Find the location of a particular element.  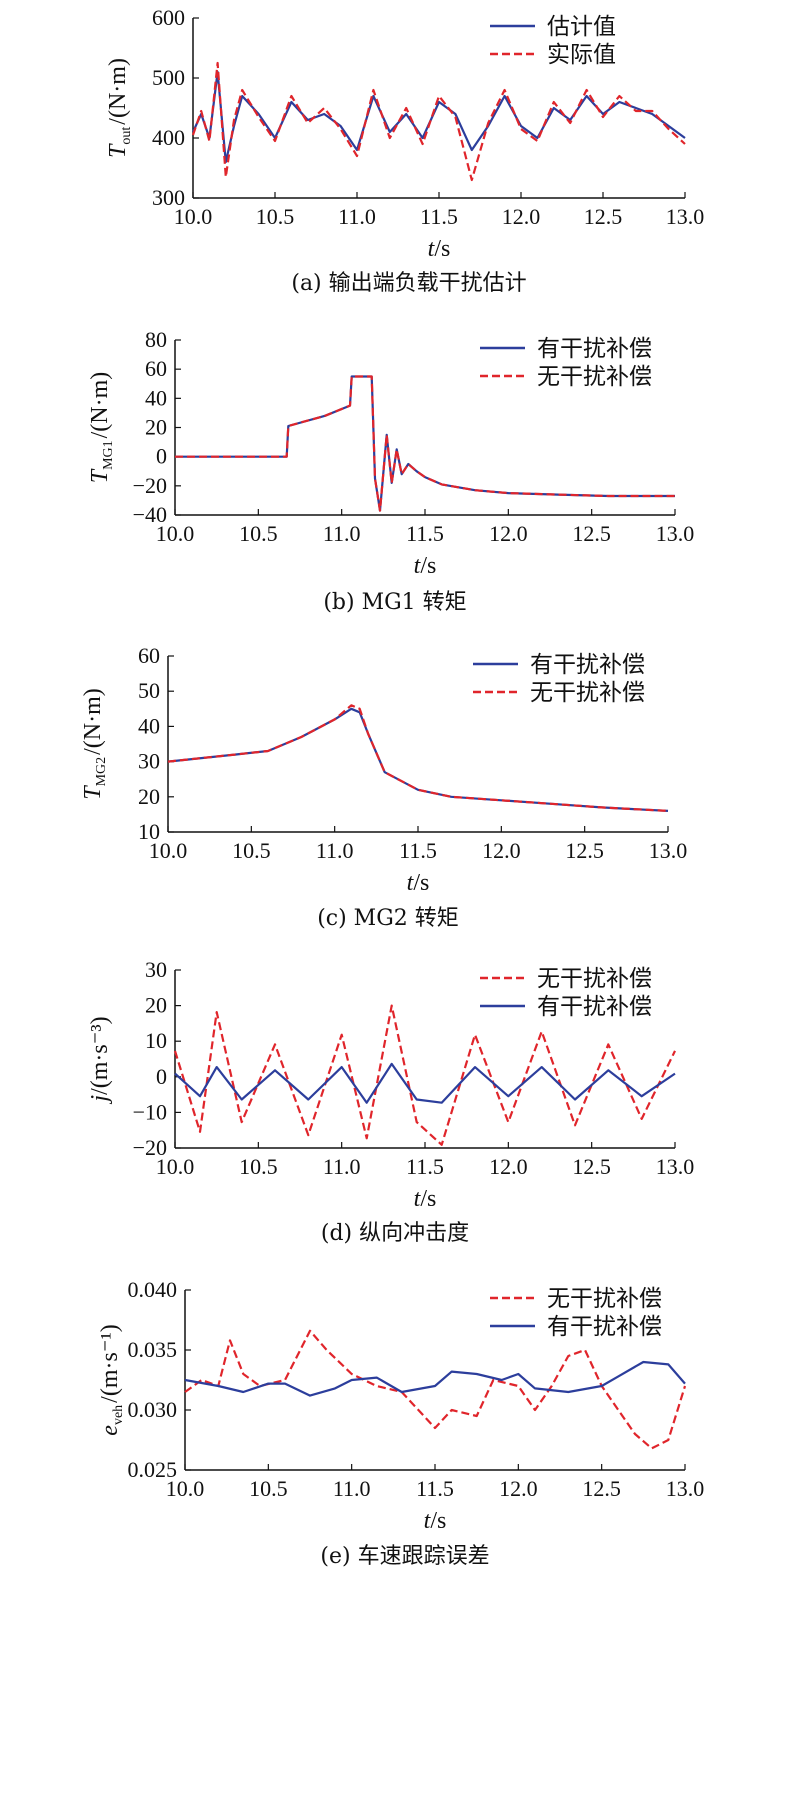

y-axis-label-sub: MG1 is located at coordinates (108, 455).